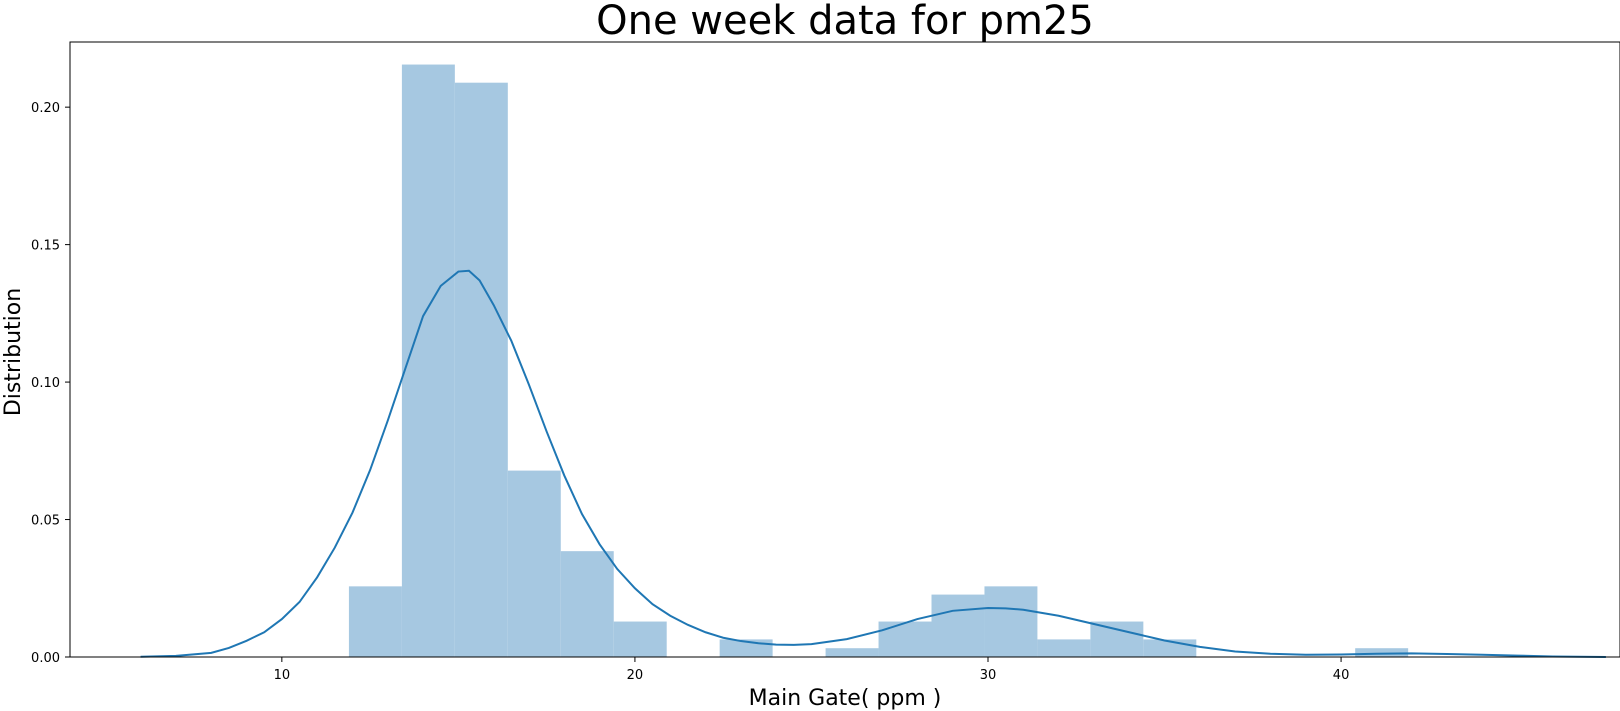 The height and width of the screenshot is (711, 1620). What do you see at coordinates (635, 675) in the screenshot?
I see `x-tick-label-1: 20` at bounding box center [635, 675].